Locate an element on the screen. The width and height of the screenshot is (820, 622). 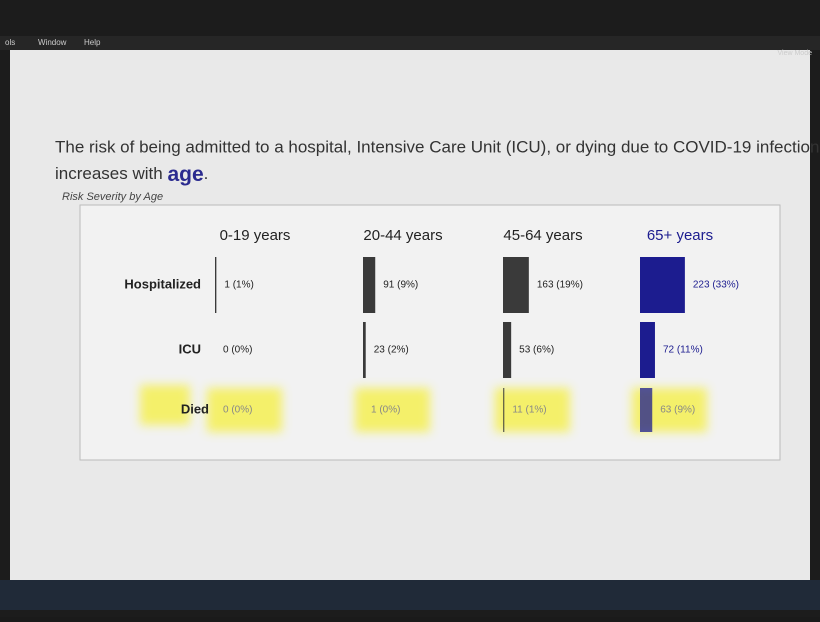
value-label: 23 (2%) is located at coordinates (391, 350).